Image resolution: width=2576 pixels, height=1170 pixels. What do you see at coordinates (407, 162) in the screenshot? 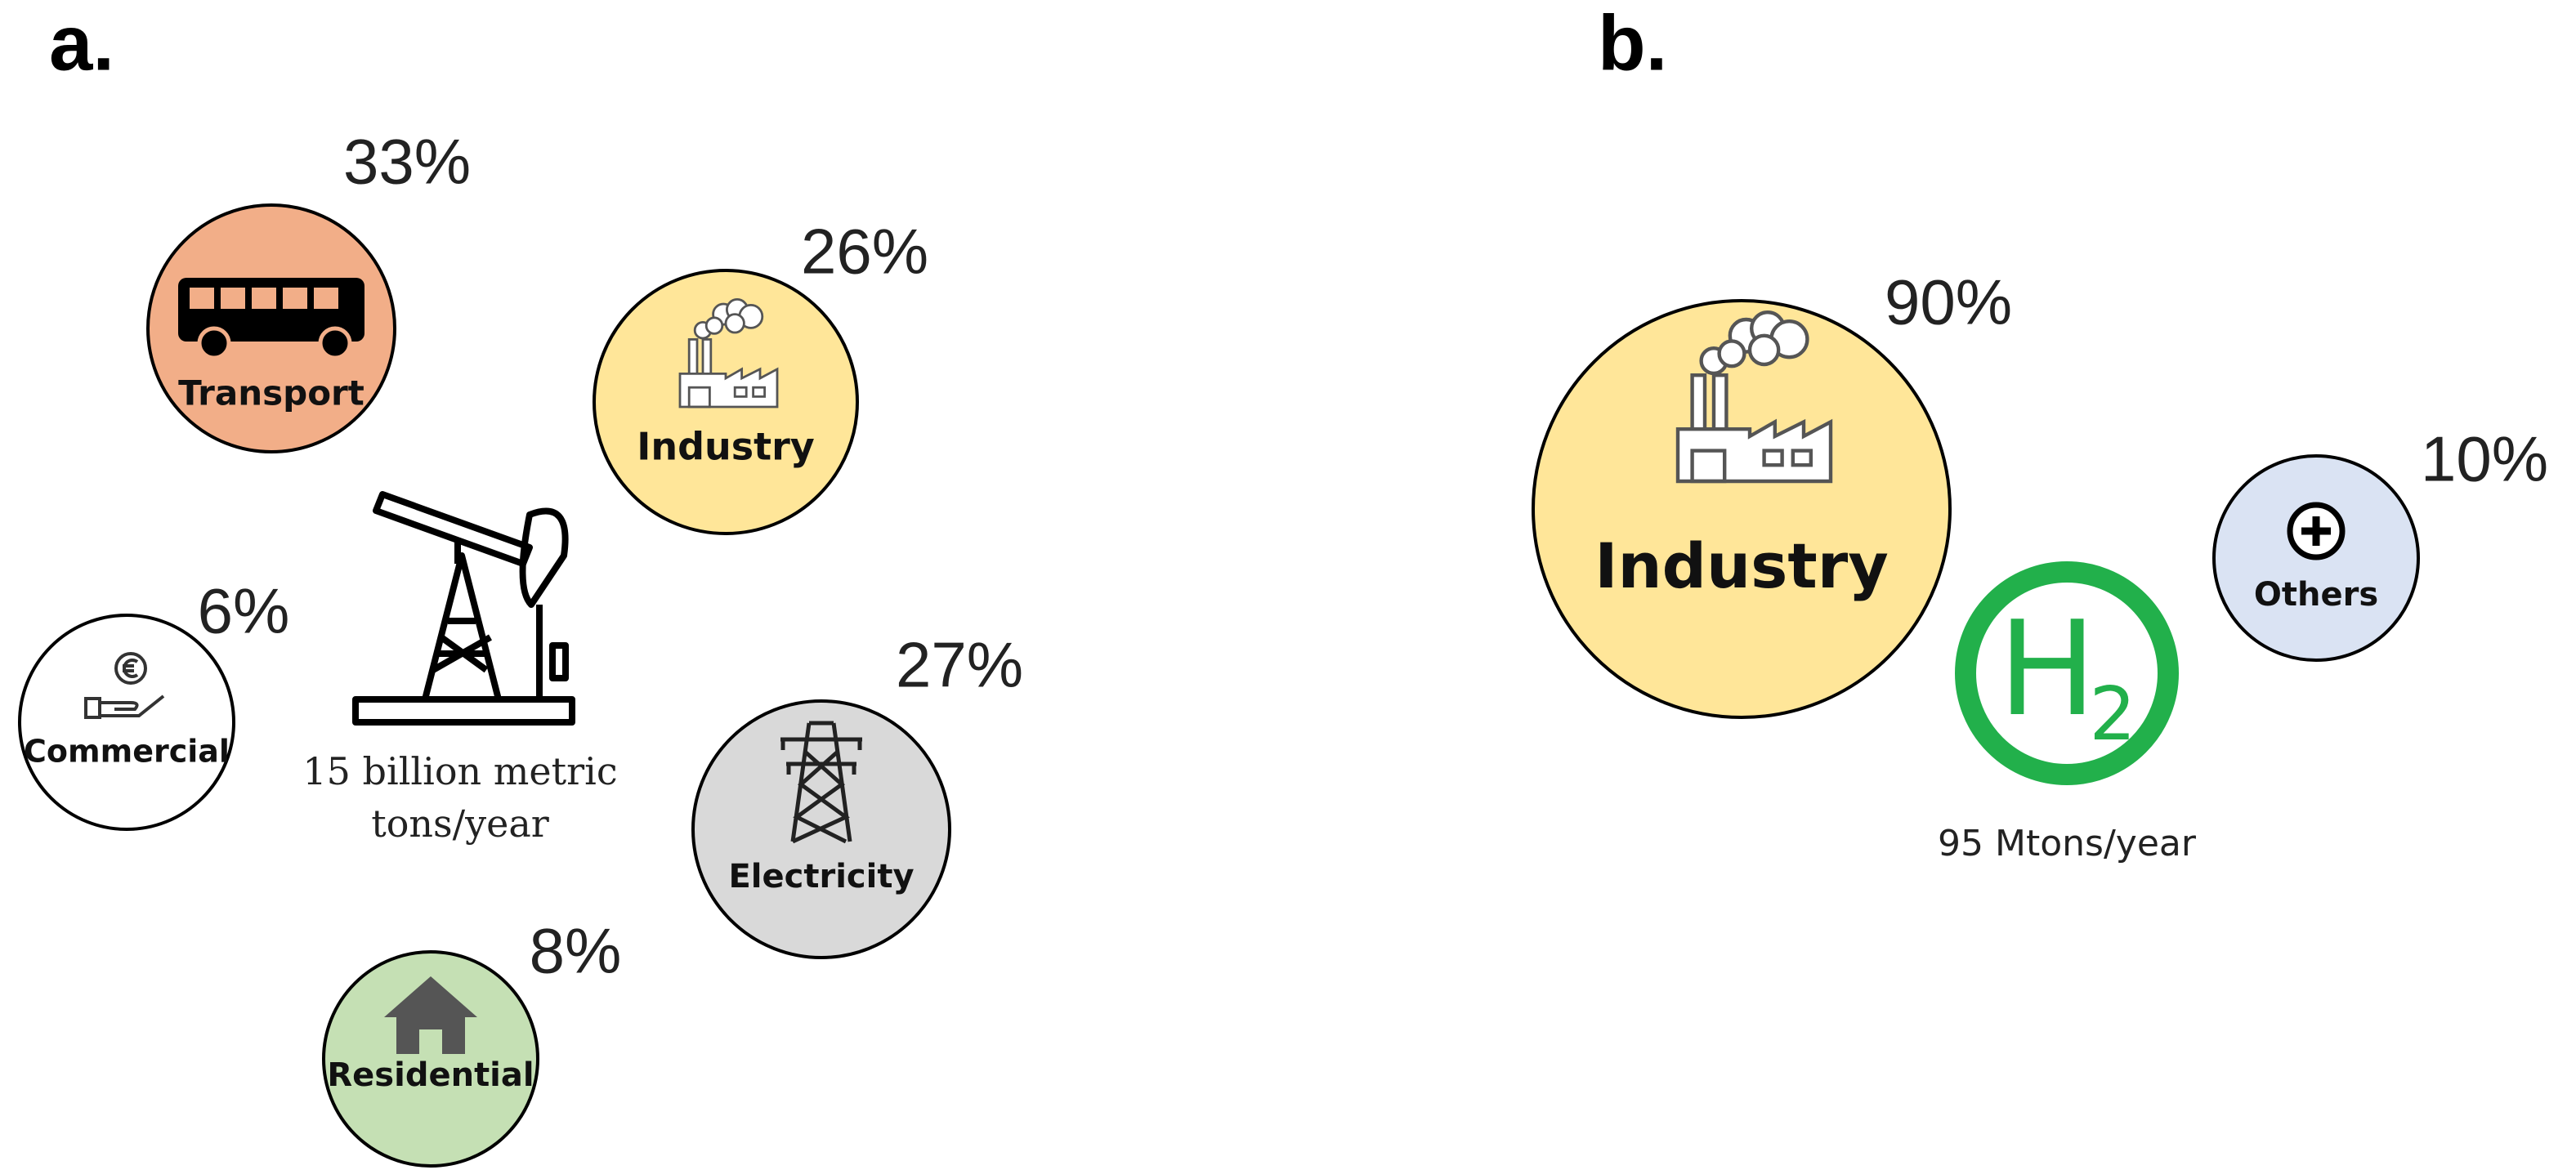
I see `sector-share: 33%` at bounding box center [407, 162].